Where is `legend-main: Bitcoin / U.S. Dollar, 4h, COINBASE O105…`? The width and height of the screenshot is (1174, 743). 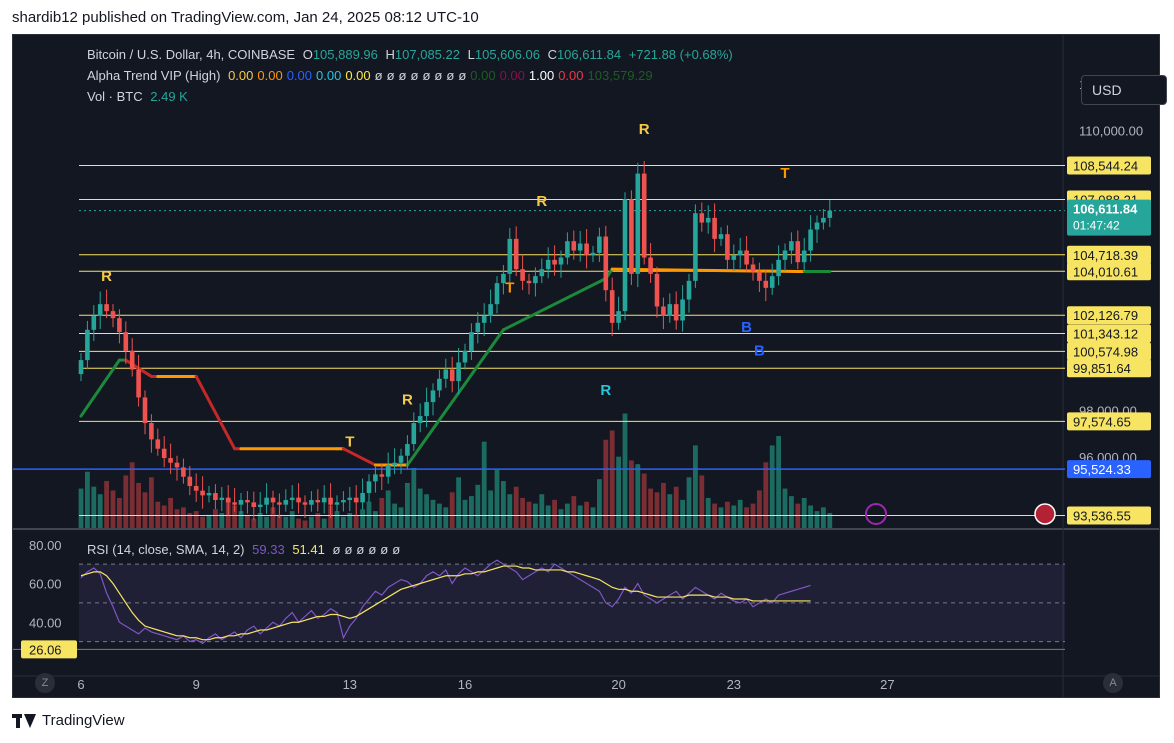 legend-main: Bitcoin / U.S. Dollar, 4h, COINBASE O105… is located at coordinates (412, 54).